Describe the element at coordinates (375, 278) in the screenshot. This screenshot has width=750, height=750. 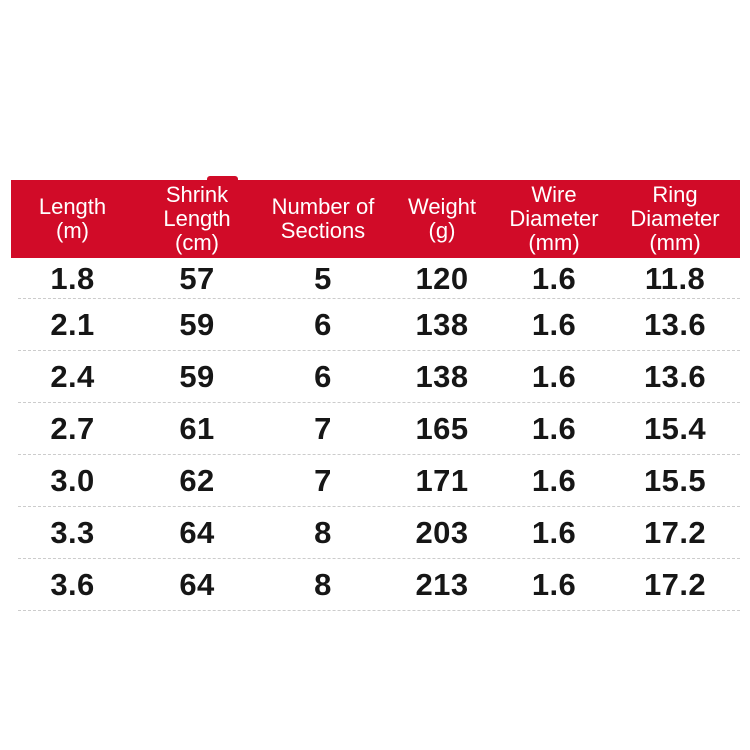
I see `table-row: 1.8 57 5 120 1.6 11.8` at that location.